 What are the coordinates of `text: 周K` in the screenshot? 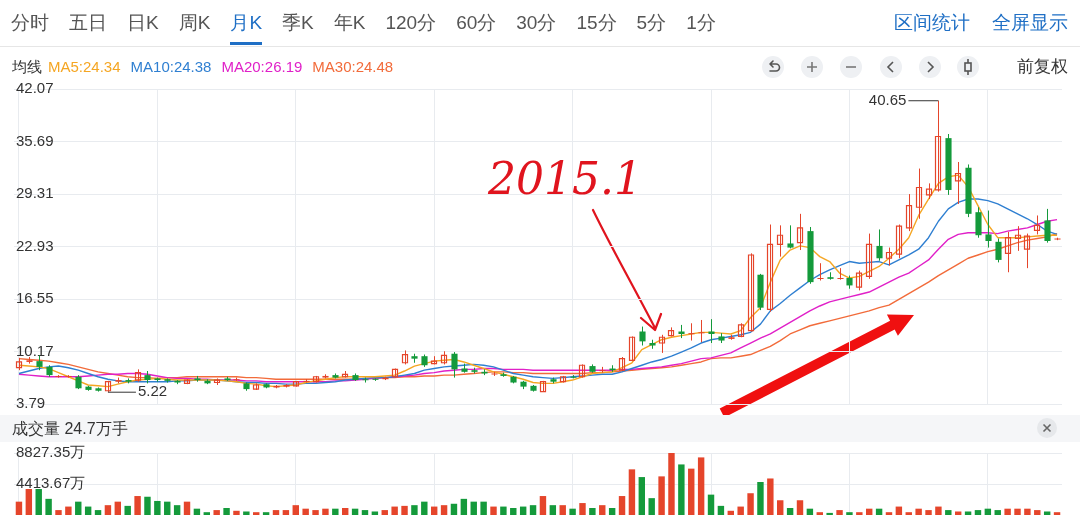 It's located at (194, 23).